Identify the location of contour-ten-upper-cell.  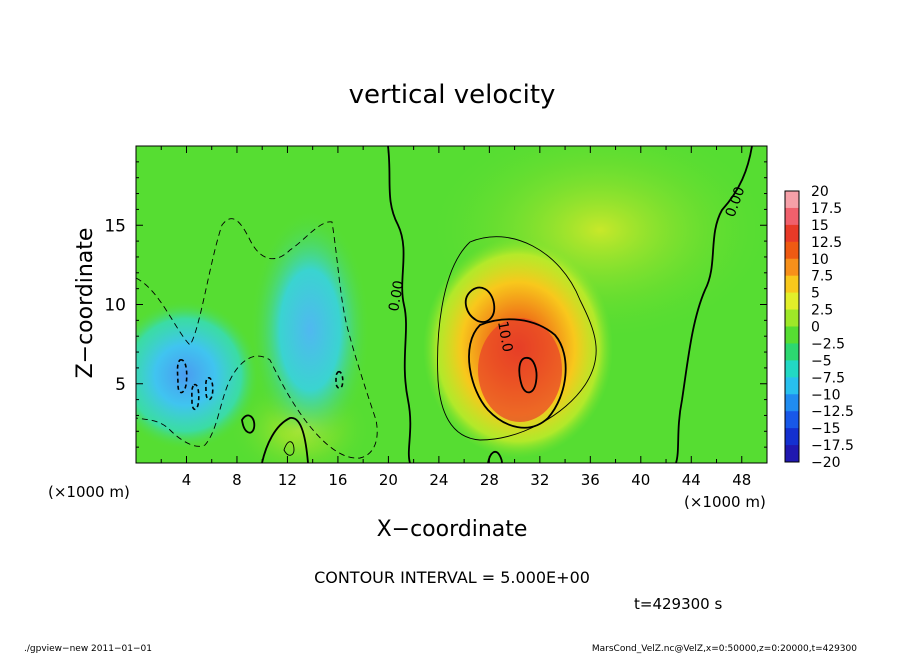
(480, 304).